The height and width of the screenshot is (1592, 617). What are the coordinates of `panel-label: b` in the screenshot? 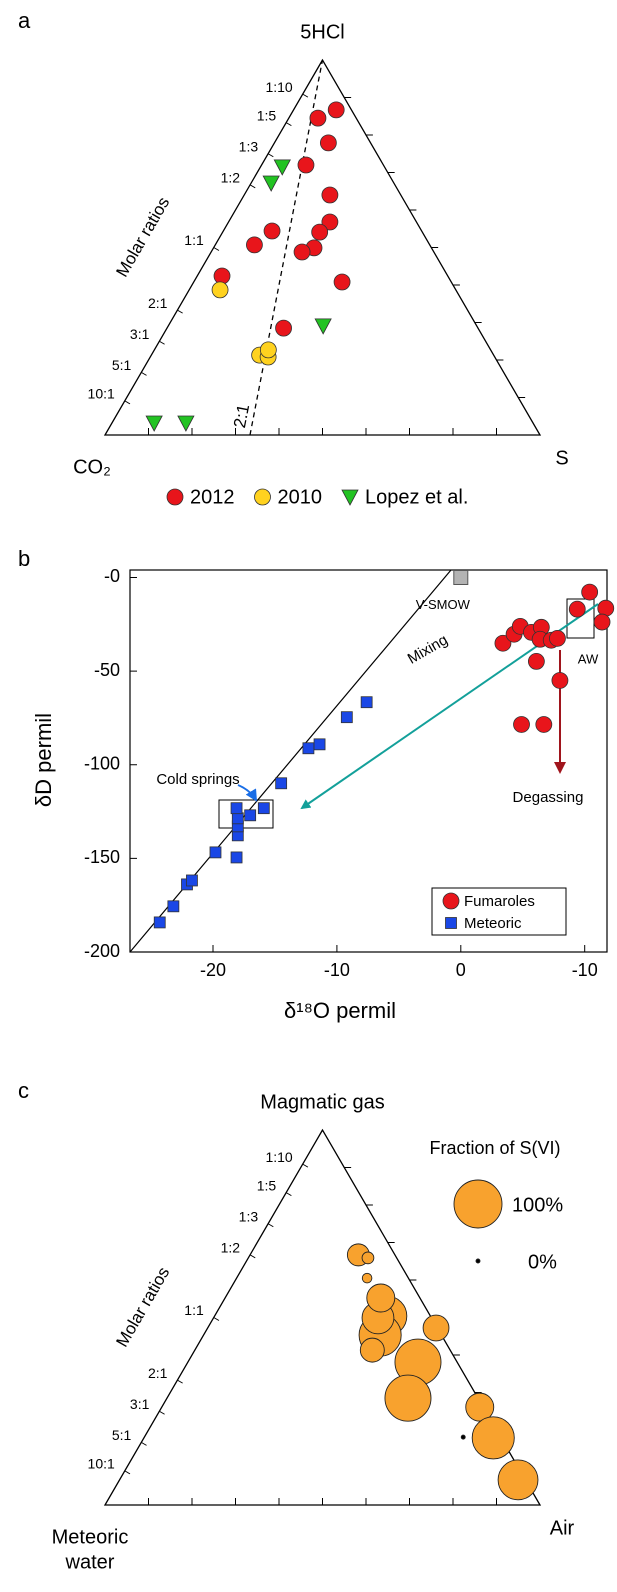 It's located at (24, 558).